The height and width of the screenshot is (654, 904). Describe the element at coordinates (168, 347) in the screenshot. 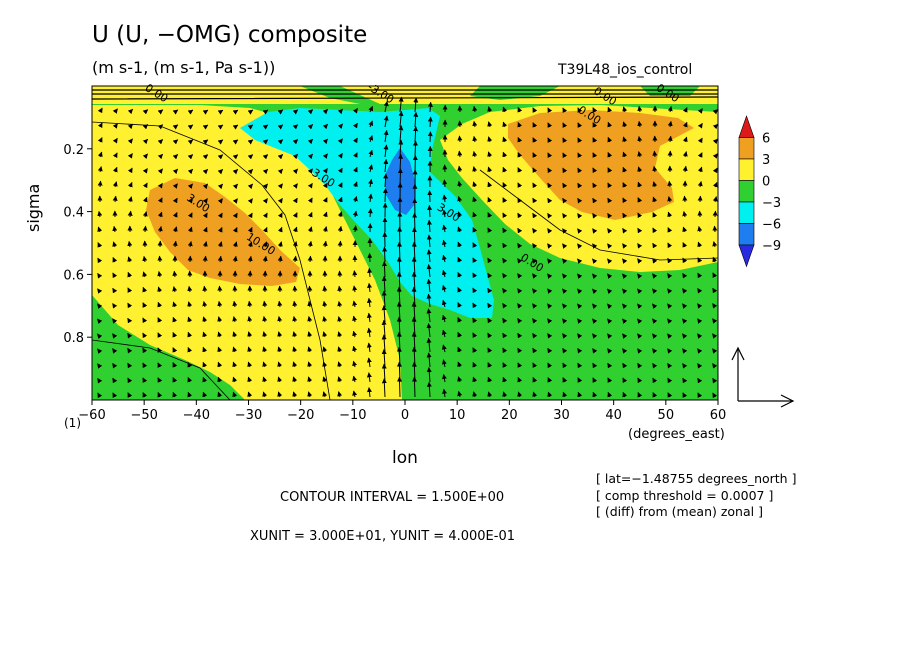

I see `fill-green-west-lower` at that location.